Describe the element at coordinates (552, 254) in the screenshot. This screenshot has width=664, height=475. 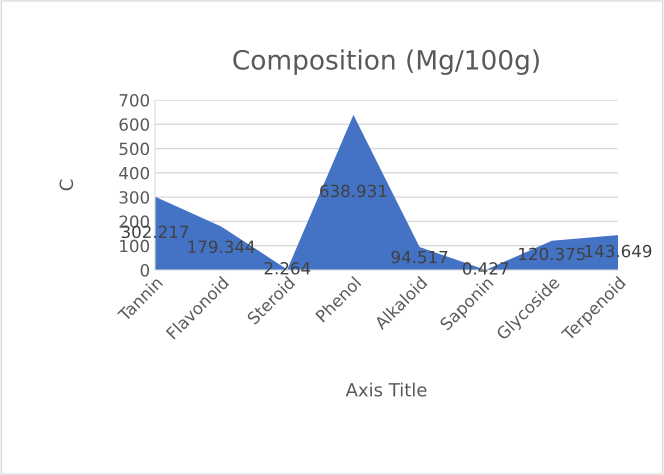
I see `text: 120.375` at that location.